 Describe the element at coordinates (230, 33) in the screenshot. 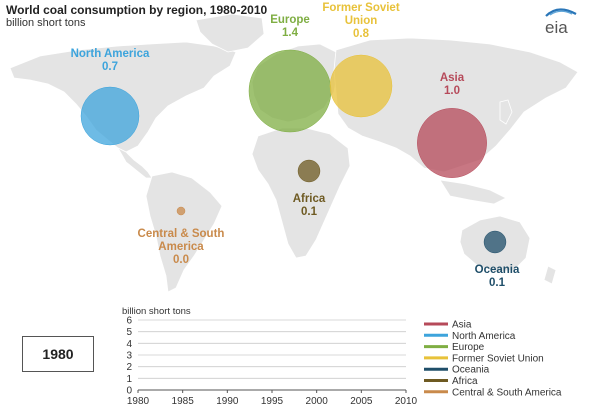

I see `continent-greenland` at that location.